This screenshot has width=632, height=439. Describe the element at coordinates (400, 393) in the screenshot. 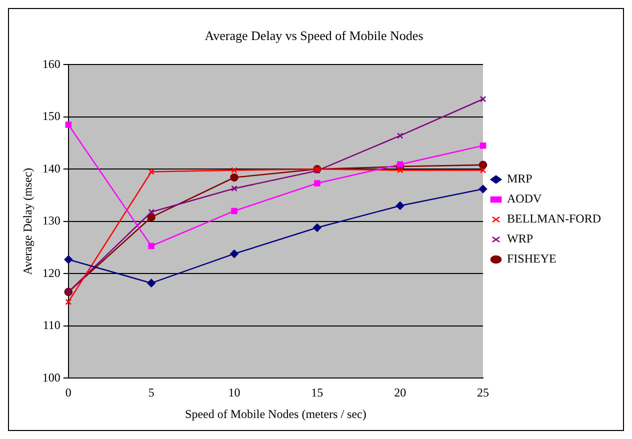

I see `x-tick-label: 20` at that location.